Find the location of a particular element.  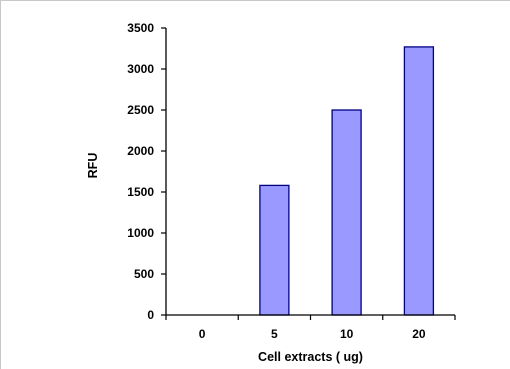

x-axis-title: Cell extracts ( ug) is located at coordinates (310, 357).